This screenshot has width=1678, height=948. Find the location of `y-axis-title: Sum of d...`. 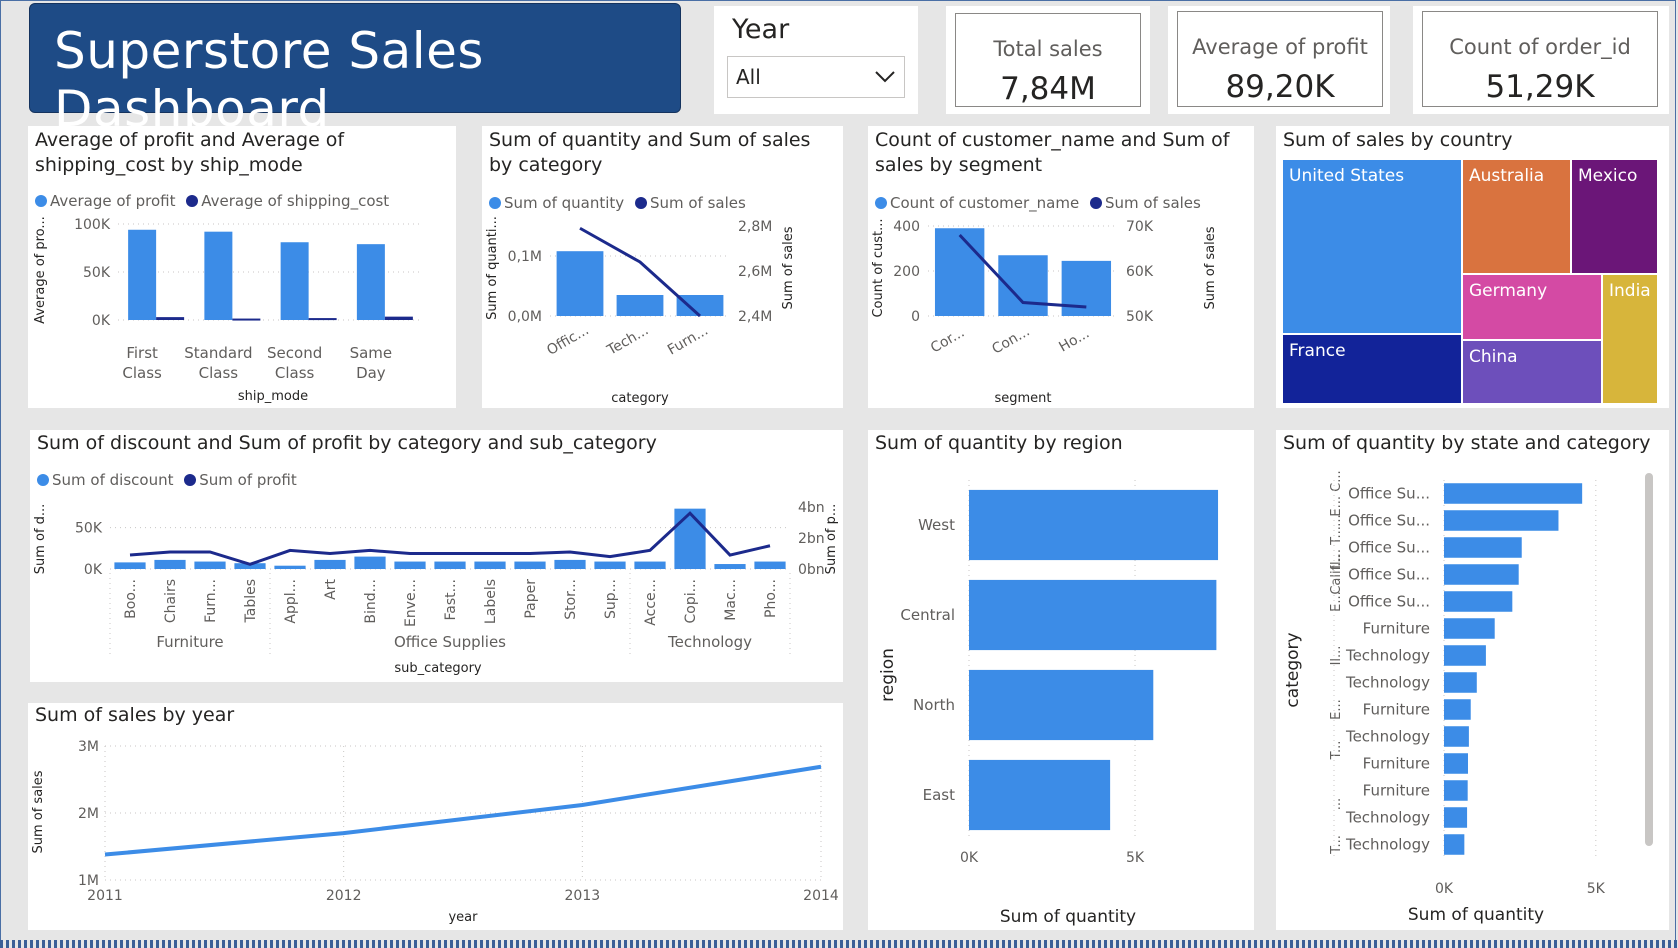

y-axis-title: Sum of d... is located at coordinates (40, 539).